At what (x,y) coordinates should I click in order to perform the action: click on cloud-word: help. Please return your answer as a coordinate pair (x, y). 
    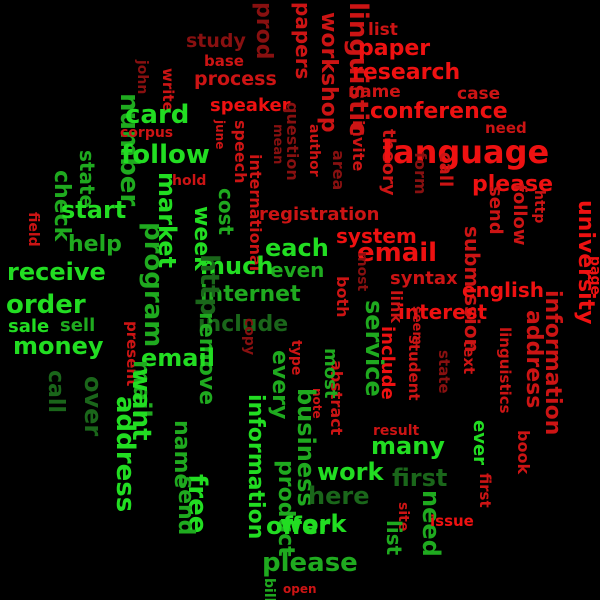
    Looking at the image, I should click on (95, 244).